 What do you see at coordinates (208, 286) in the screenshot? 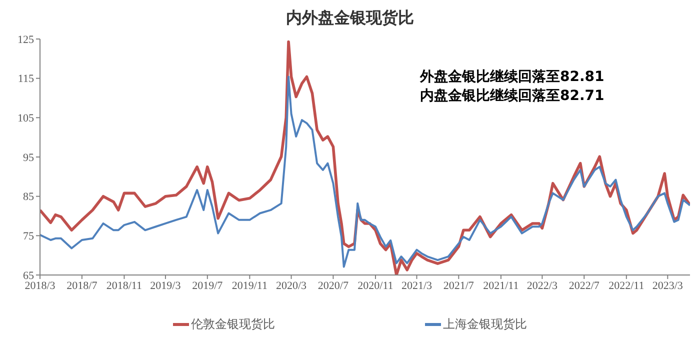
I see `x-tick-label: 2019/7` at bounding box center [208, 286].